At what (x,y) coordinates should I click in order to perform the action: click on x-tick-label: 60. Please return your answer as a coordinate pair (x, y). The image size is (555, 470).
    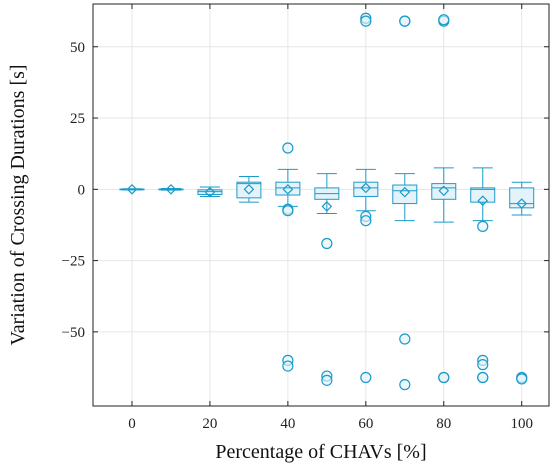
    Looking at the image, I should click on (365, 424).